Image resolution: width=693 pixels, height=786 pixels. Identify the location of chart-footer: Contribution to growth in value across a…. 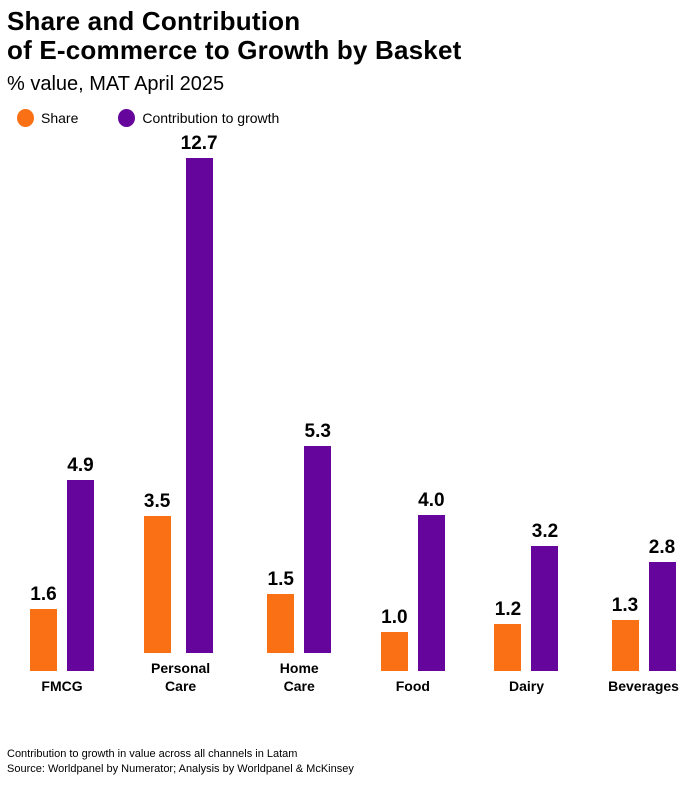
(180, 762).